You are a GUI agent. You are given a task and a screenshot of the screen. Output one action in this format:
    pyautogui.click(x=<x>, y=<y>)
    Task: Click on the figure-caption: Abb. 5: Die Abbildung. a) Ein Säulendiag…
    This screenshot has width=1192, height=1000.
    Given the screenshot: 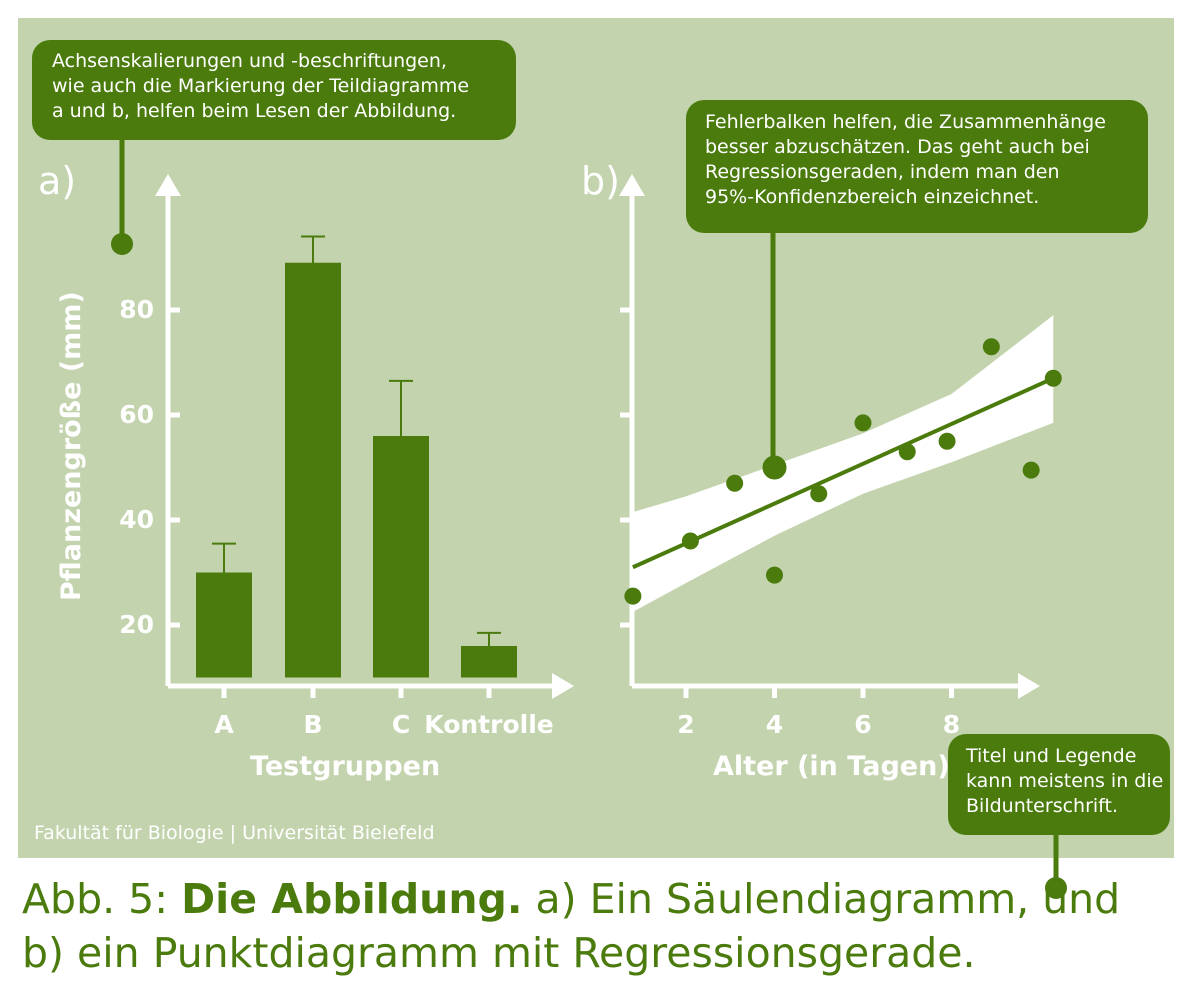 What is the action you would take?
    pyautogui.click(x=602, y=926)
    